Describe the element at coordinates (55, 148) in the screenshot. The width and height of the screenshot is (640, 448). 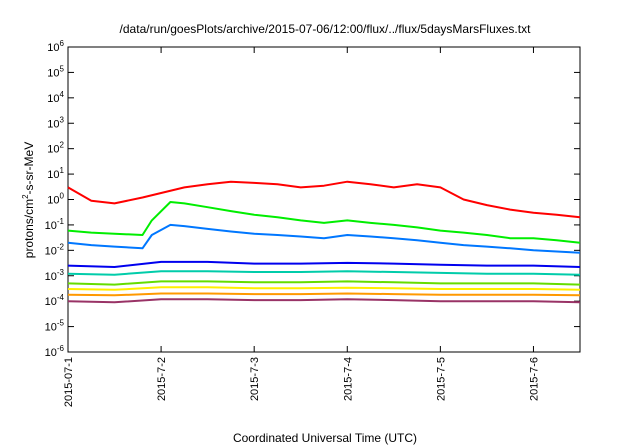
I see `y-tick-label: 10²` at that location.